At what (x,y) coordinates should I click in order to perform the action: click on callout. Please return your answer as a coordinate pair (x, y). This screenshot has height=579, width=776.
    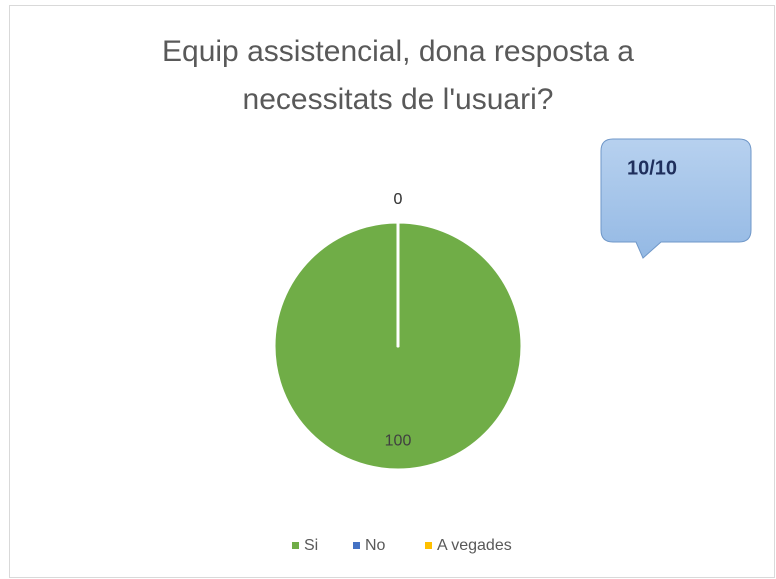
    Looking at the image, I should click on (676, 198).